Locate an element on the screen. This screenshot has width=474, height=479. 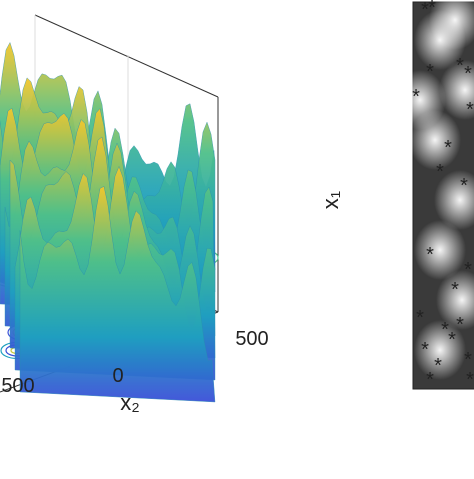
tick-label: 0 is located at coordinates (117, 376).